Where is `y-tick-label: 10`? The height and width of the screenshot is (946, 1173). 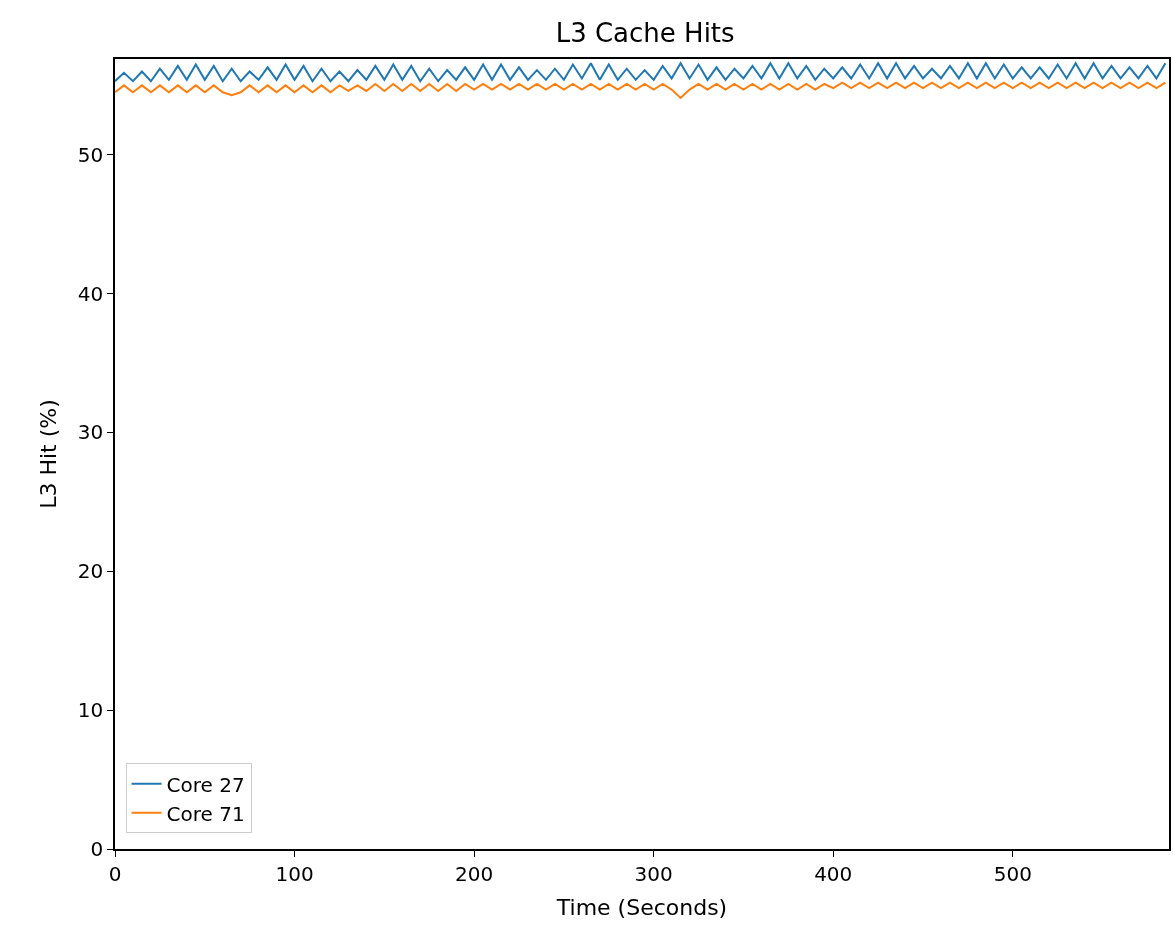 y-tick-label: 10 is located at coordinates (90, 710).